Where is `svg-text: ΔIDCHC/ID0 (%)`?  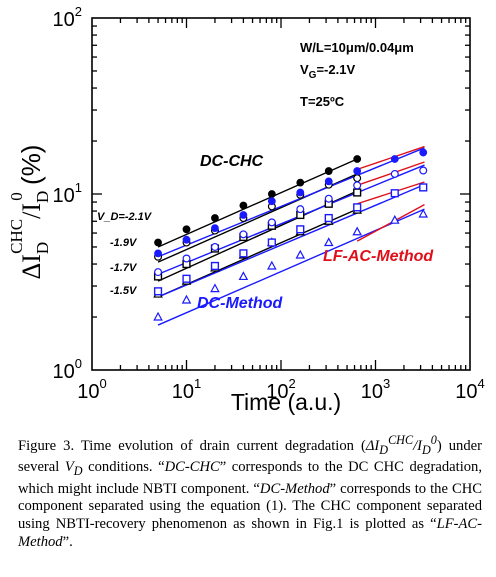 svg-text: ΔIDCHC/ID0 (%) is located at coordinates (29, 212).